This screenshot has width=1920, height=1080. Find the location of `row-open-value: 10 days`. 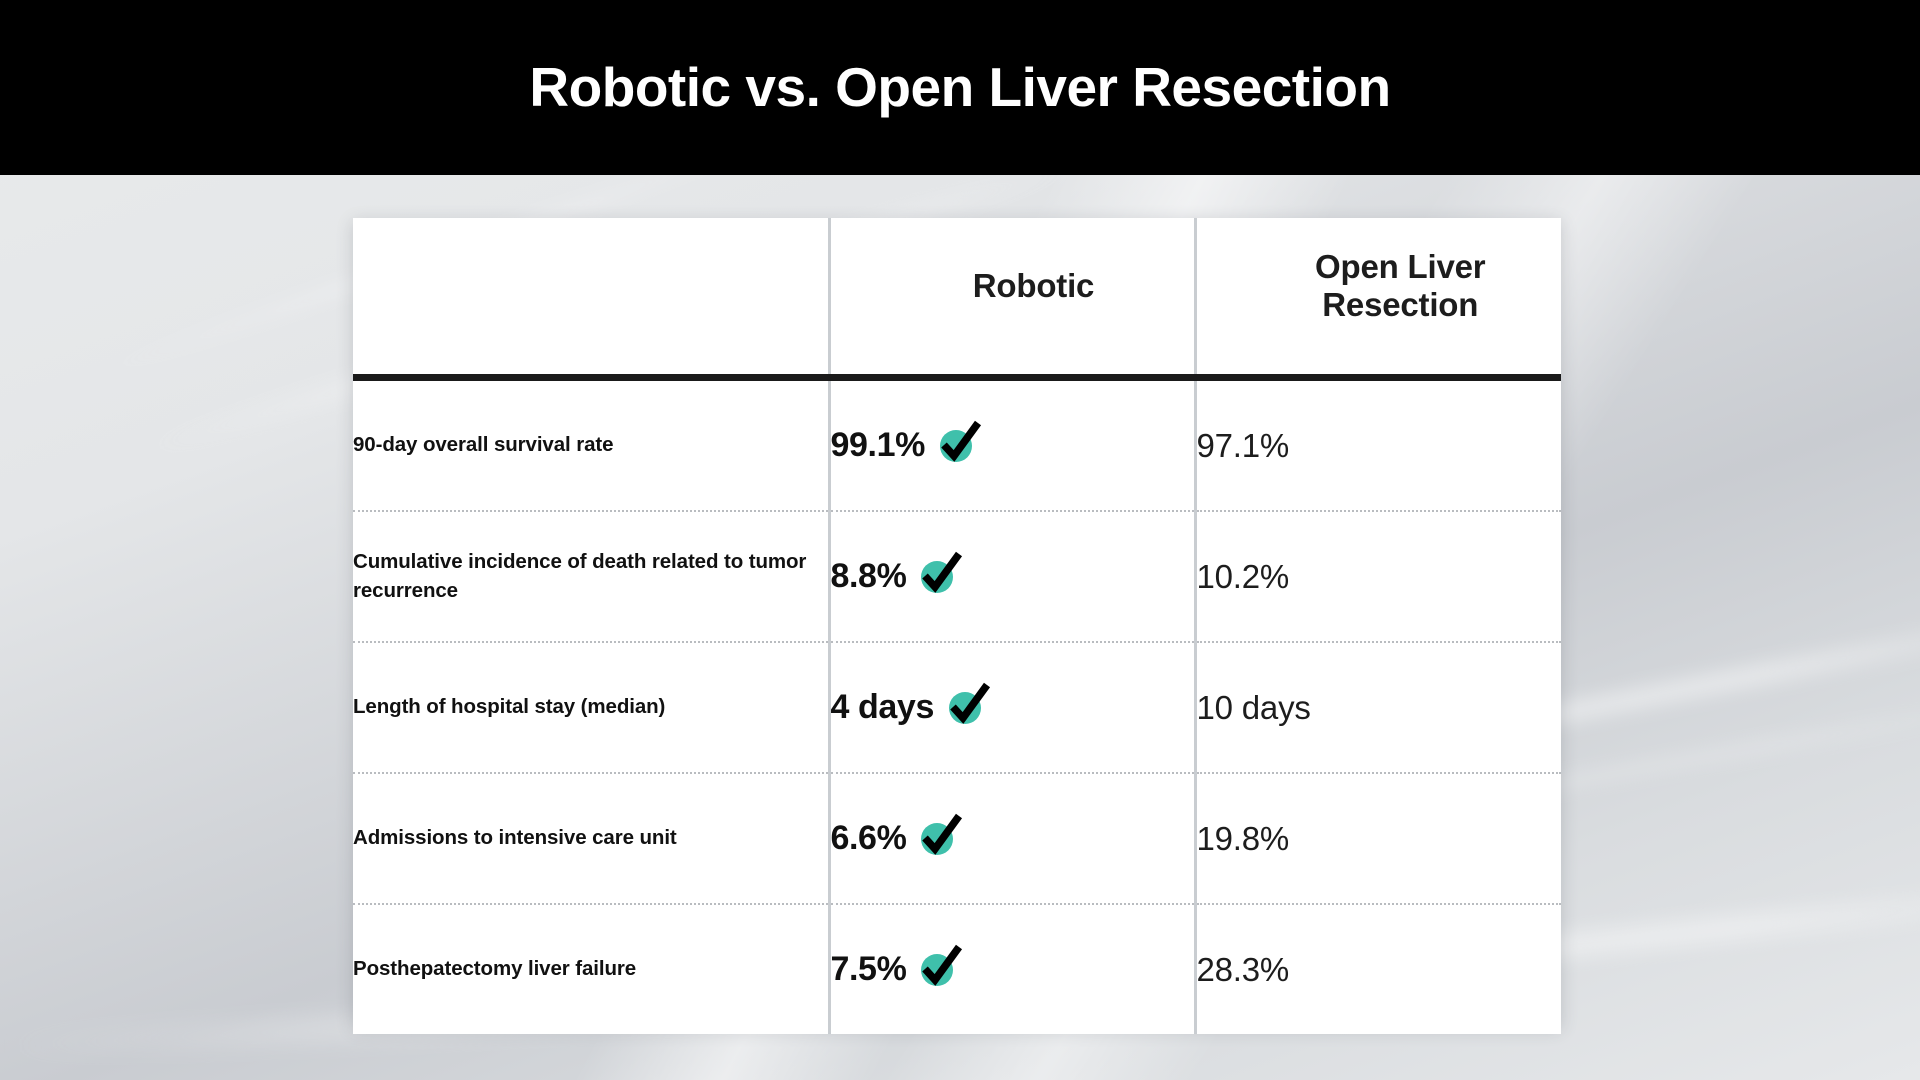

row-open-value: 10 days is located at coordinates (1253, 707).